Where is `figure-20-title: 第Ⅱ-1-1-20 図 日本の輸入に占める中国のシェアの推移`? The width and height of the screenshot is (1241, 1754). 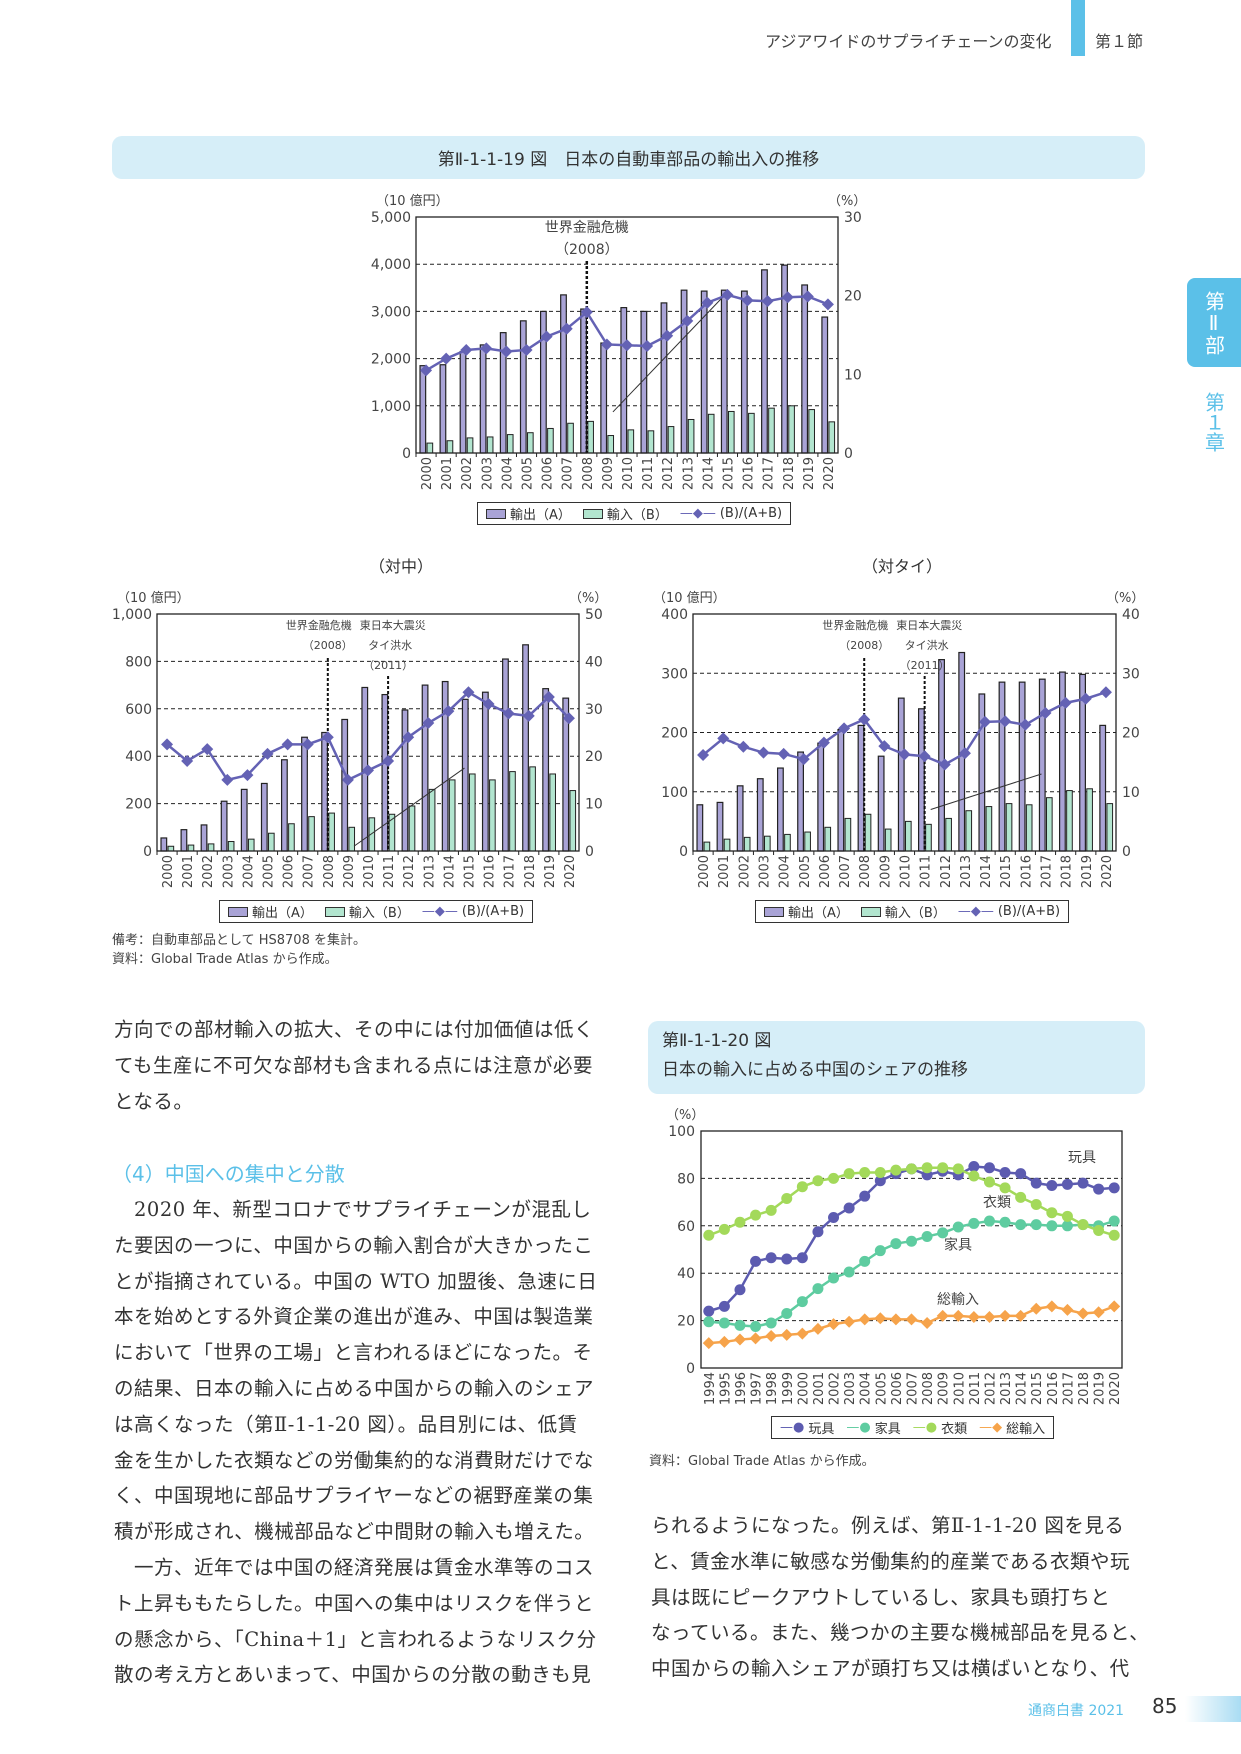 figure-20-title: 第Ⅱ-1-1-20 図 日本の輸入に占める中国のシェアの推移 is located at coordinates (896, 1057).